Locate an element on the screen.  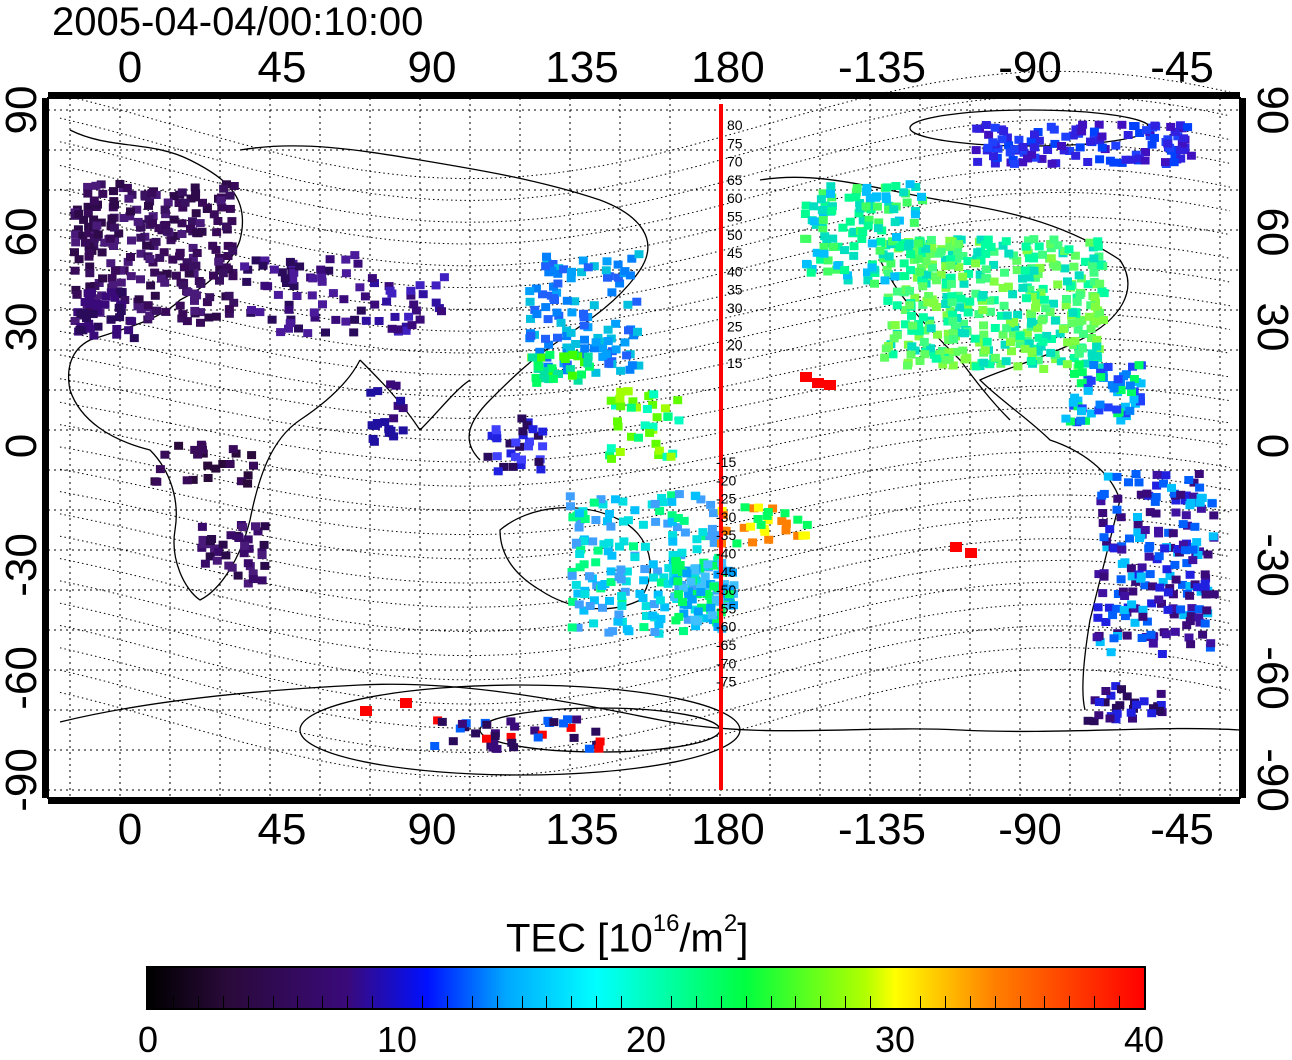
left-lat-tick: 30 is located at coordinates (23, 327).